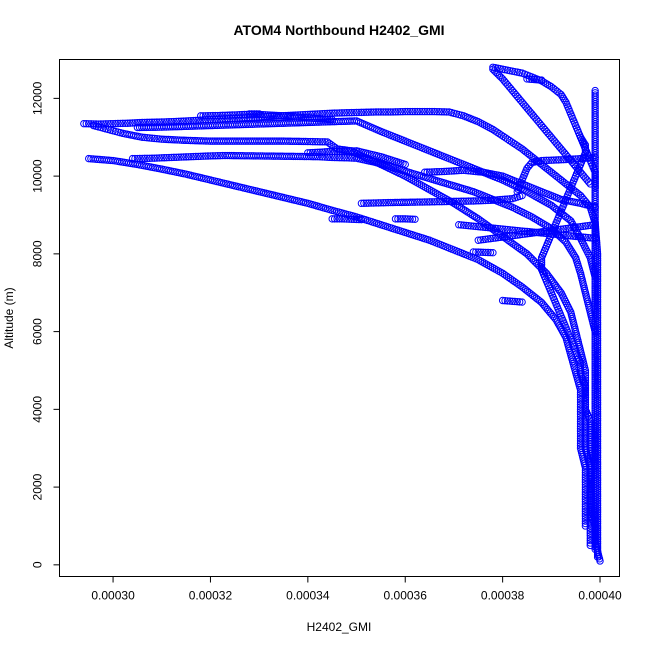 The image size is (650, 650). What do you see at coordinates (38, 564) in the screenshot?
I see `y-tick-label: 0` at bounding box center [38, 564].